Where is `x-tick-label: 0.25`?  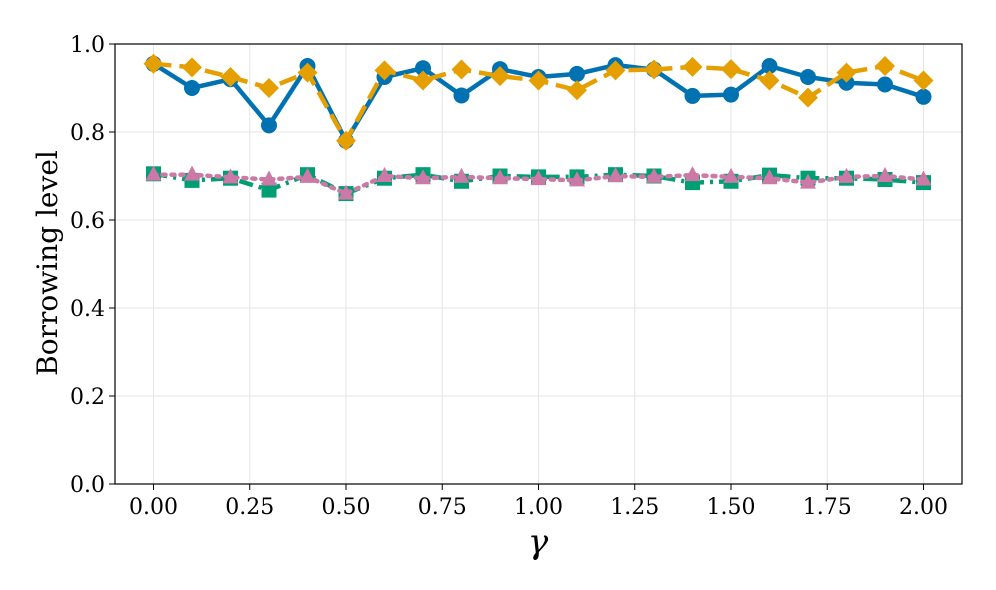
x-tick-label: 0.25 is located at coordinates (249, 507).